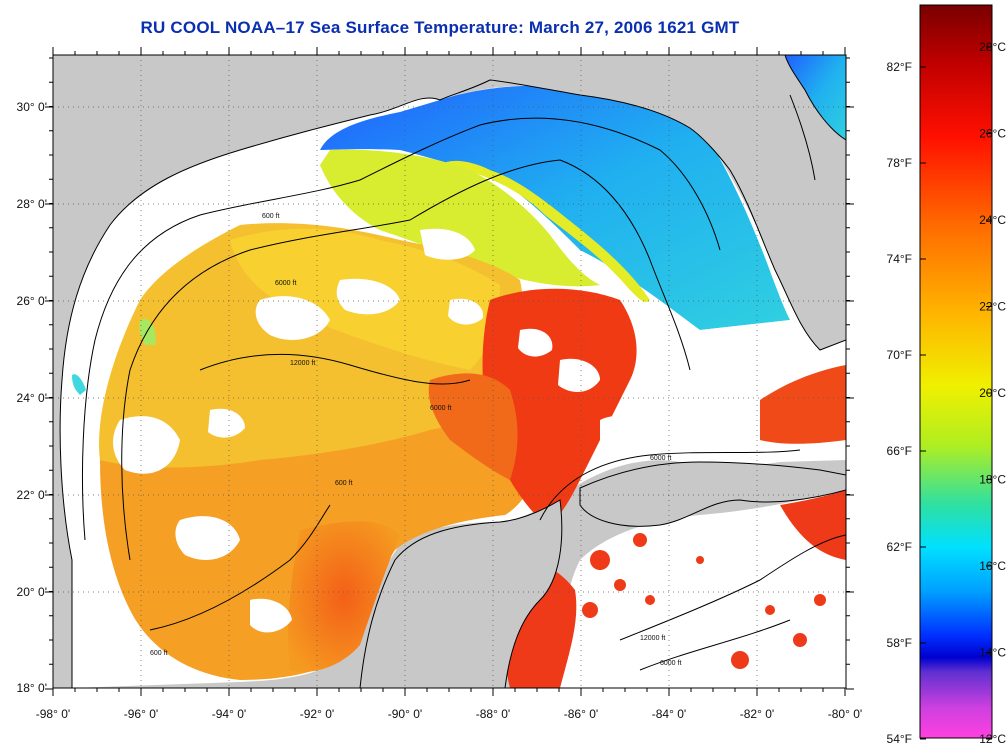 The height and width of the screenshot is (754, 1008). What do you see at coordinates (285, 283) in the screenshot?
I see `contour-label-6000-a: 6000 ft` at bounding box center [285, 283].